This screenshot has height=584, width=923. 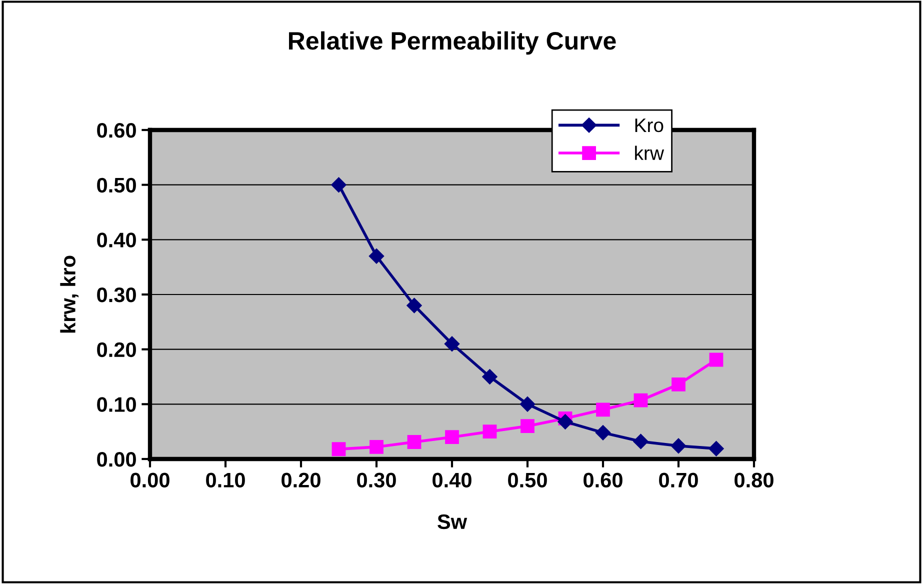 I want to click on y-tick-label: 0.10, so click(x=116, y=404).